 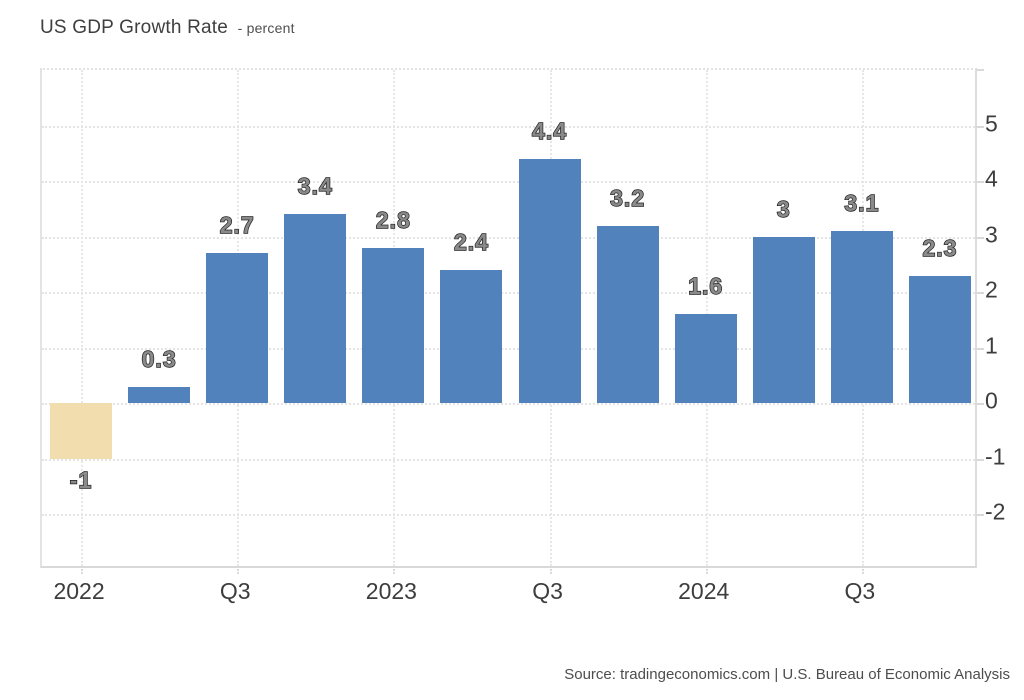 I want to click on bar-value-label: 3, so click(x=783, y=208).